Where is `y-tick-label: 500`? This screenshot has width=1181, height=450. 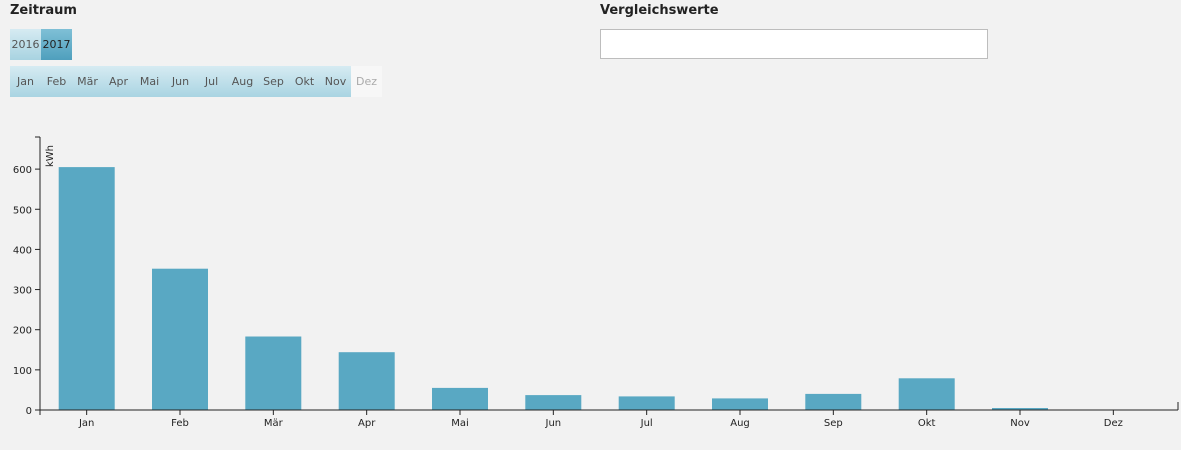 y-tick-label: 500 is located at coordinates (22, 210).